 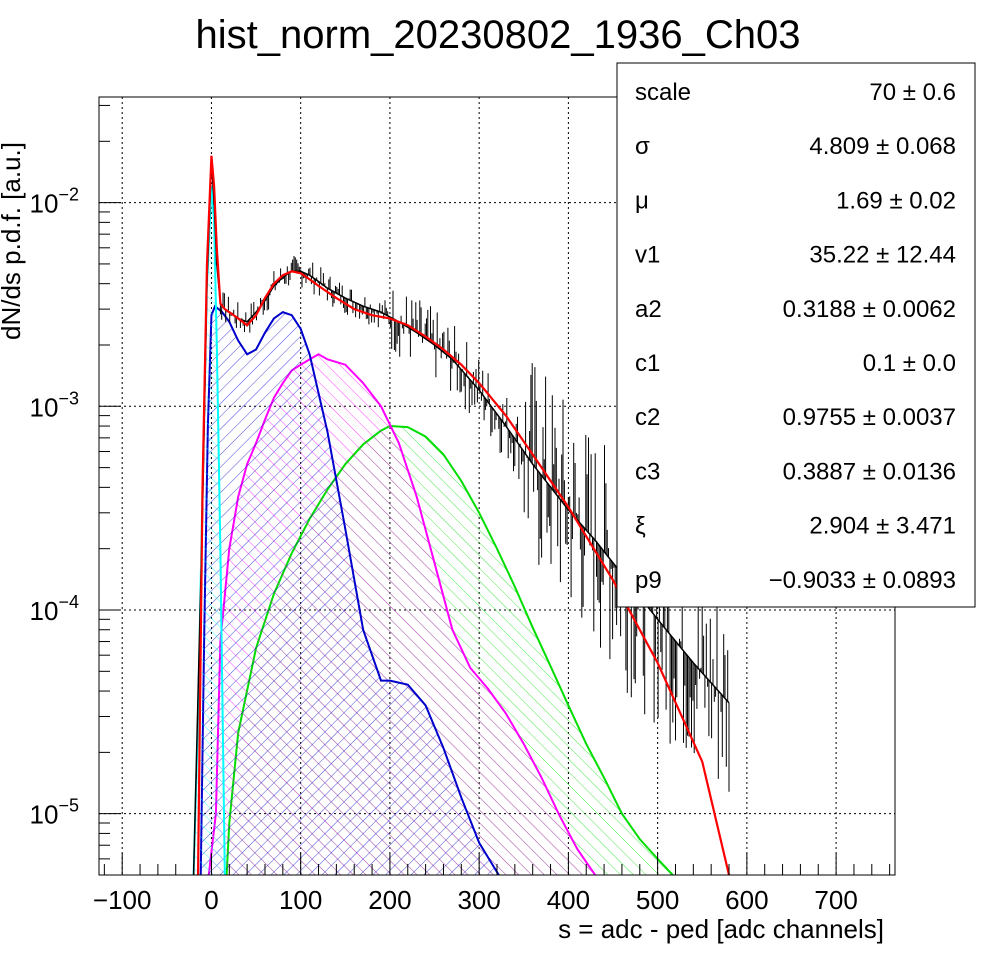 What do you see at coordinates (663, 92) in the screenshot?
I see `stats-key: scale` at bounding box center [663, 92].